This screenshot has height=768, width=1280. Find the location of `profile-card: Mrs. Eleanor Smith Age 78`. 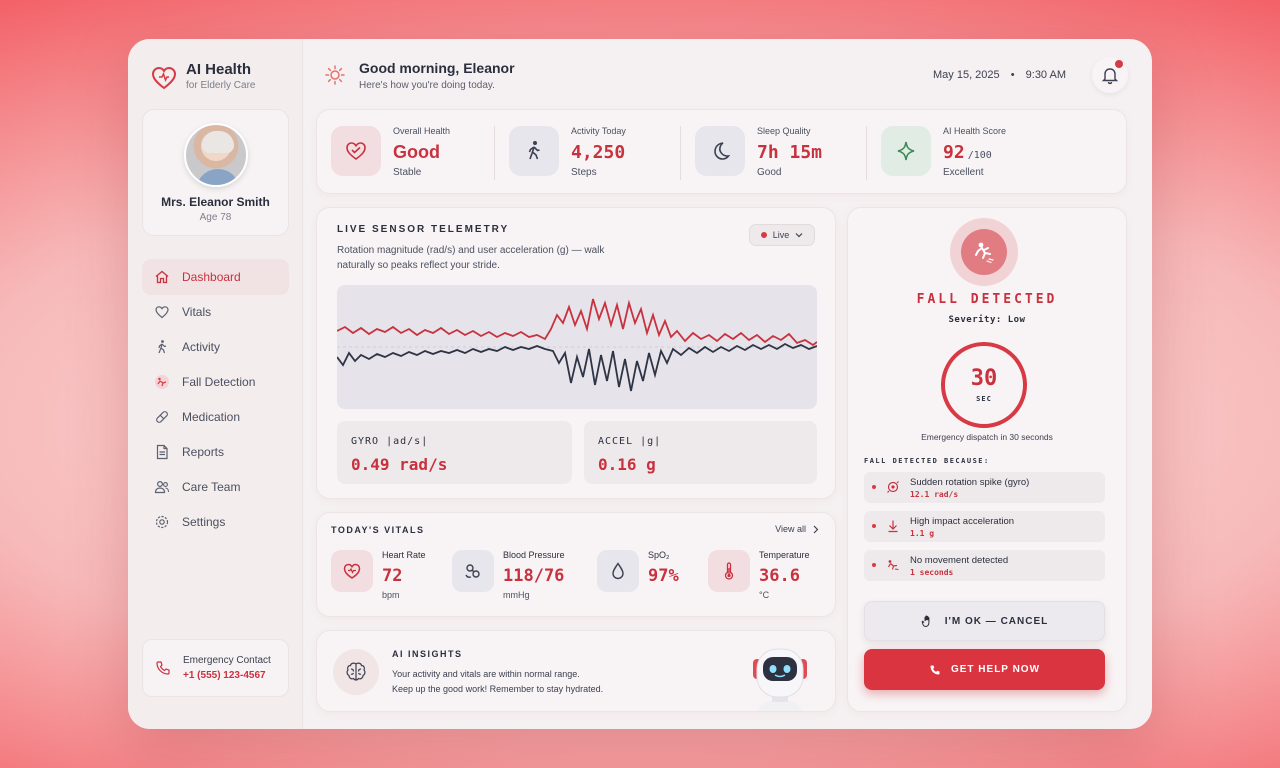

profile-card: Mrs. Eleanor Smith Age 78 is located at coordinates (215, 172).